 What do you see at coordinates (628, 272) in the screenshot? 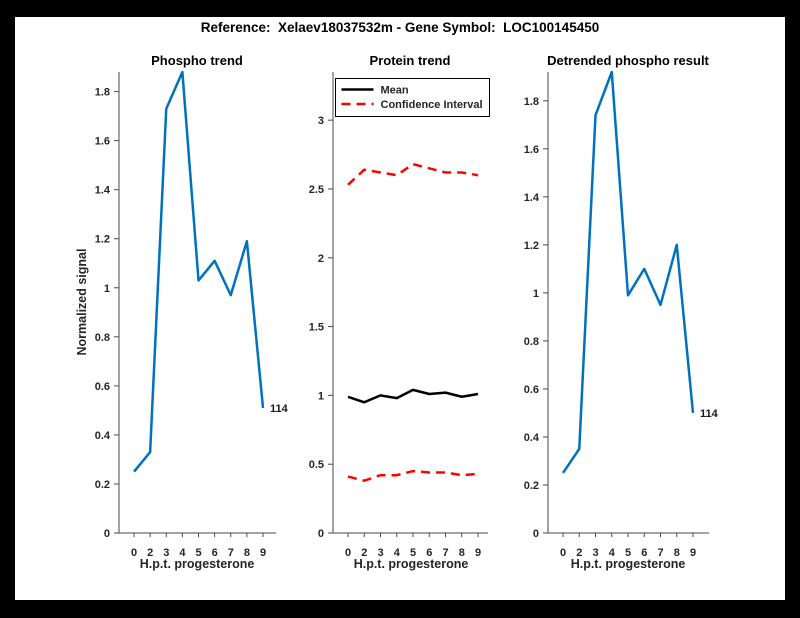
I see `detrended-phospho-signal-line` at bounding box center [628, 272].